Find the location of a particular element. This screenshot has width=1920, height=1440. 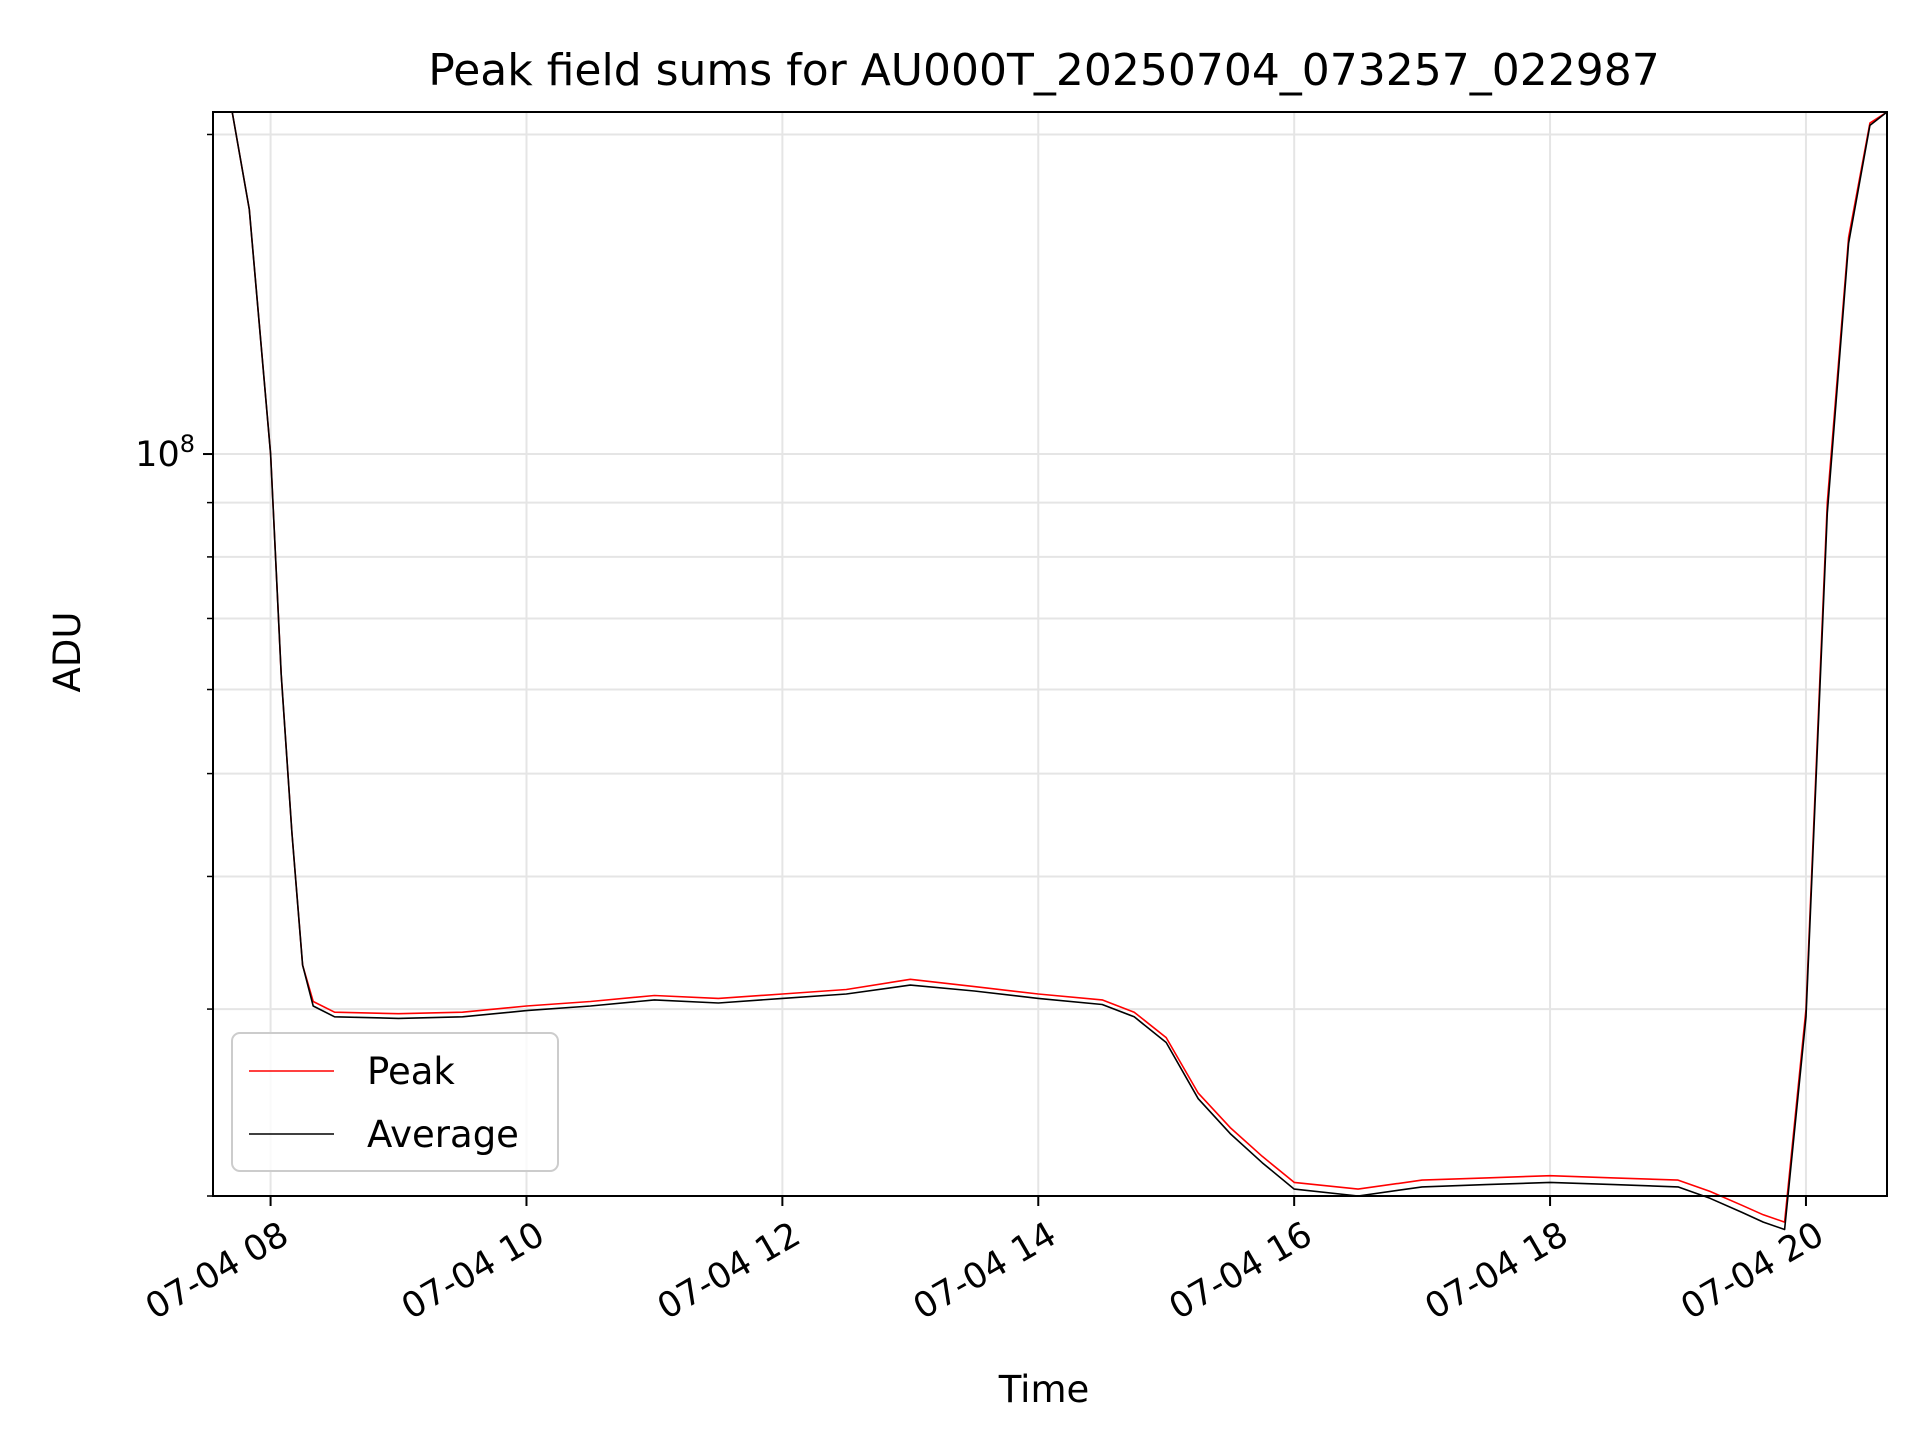

y-axis-title: ADU is located at coordinates (67, 652).